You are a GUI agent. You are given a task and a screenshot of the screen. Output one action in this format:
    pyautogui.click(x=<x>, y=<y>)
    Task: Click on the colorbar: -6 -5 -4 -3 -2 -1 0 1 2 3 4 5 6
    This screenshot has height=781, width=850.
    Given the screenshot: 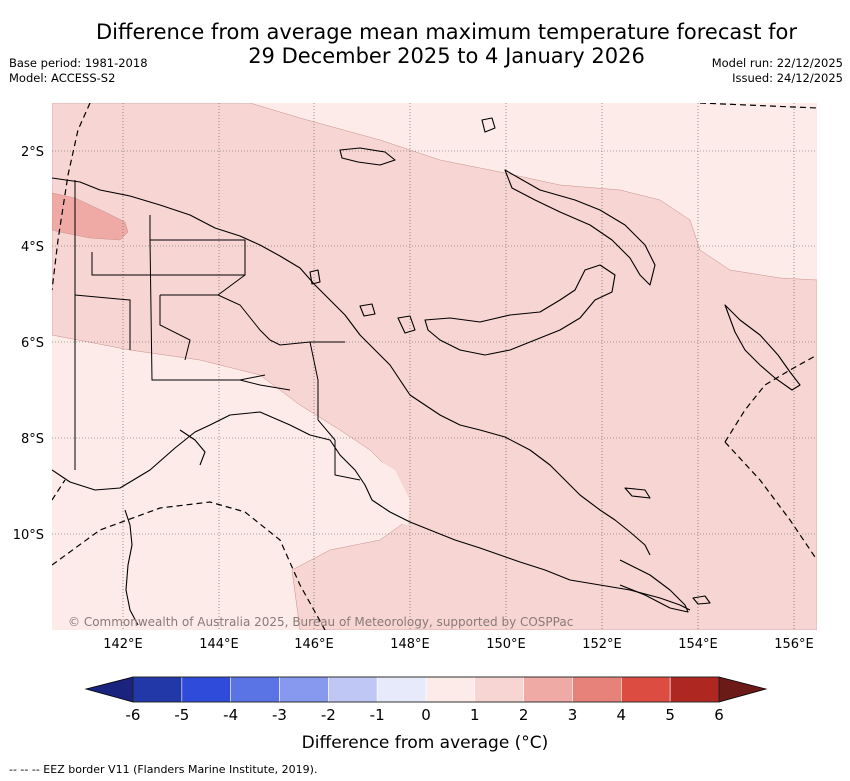 What is the action you would take?
    pyautogui.click(x=426, y=700)
    